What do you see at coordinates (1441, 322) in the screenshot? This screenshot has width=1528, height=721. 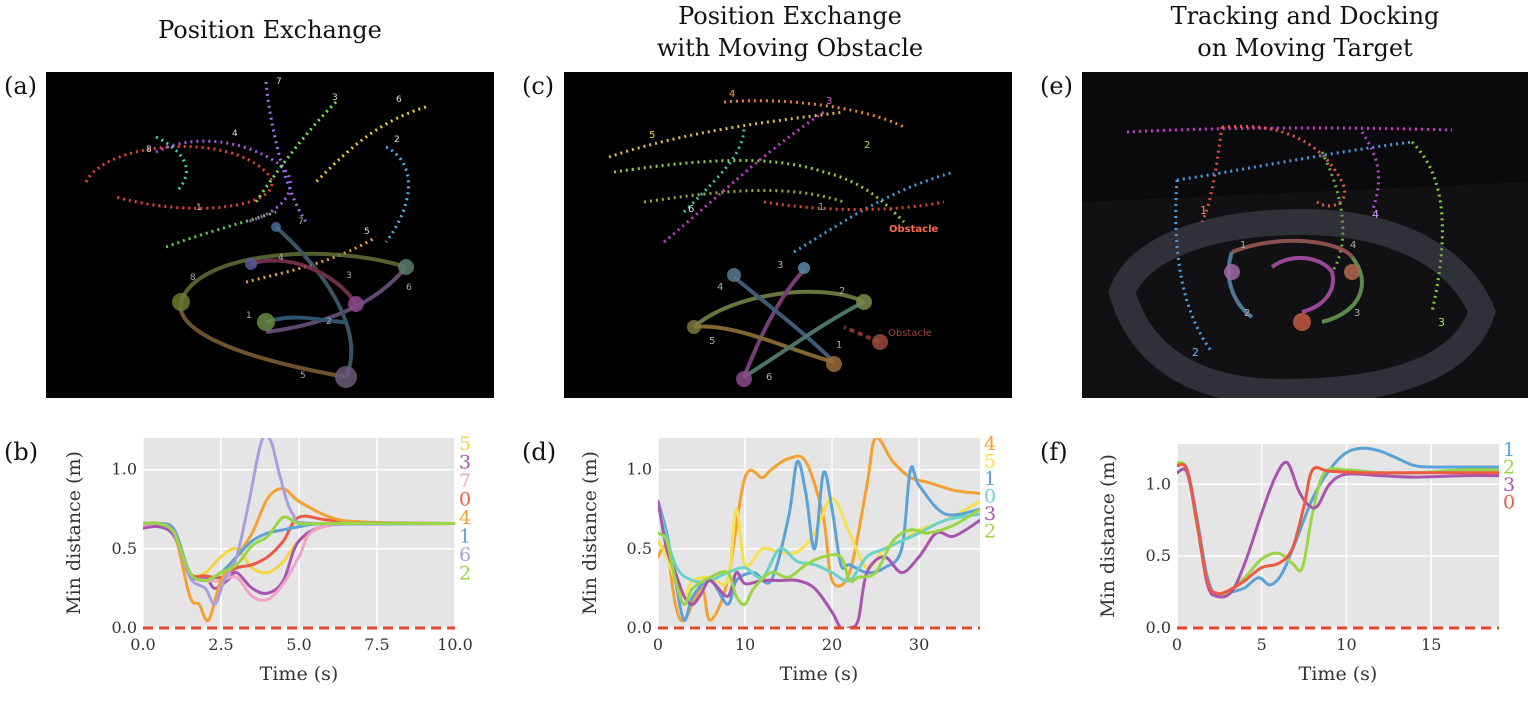 I see `photo-e-label-3: 3` at bounding box center [1441, 322].